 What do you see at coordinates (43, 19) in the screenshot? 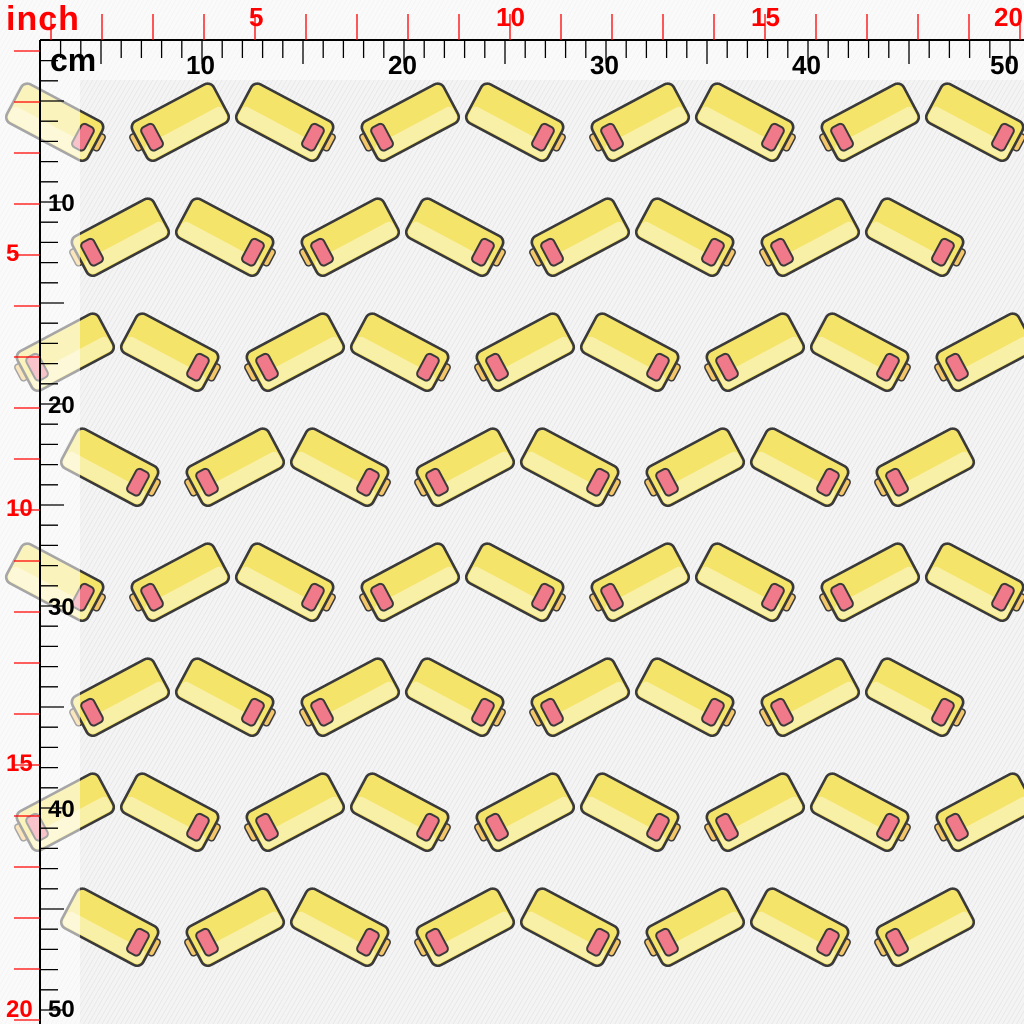
I see `inch-label: inch` at bounding box center [43, 19].